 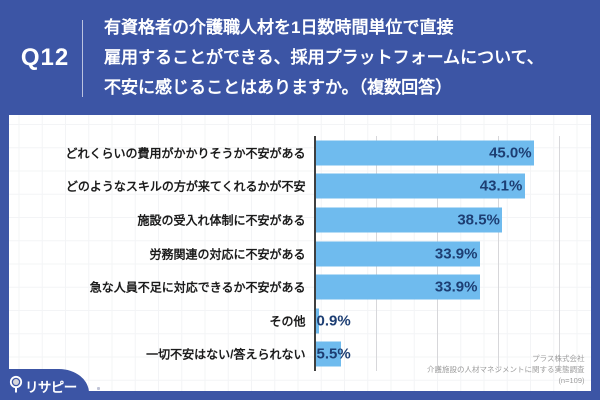 I want to click on bar-row: 急な人員不足に対応できるか不安がある 33.9%, so click(x=300, y=287).